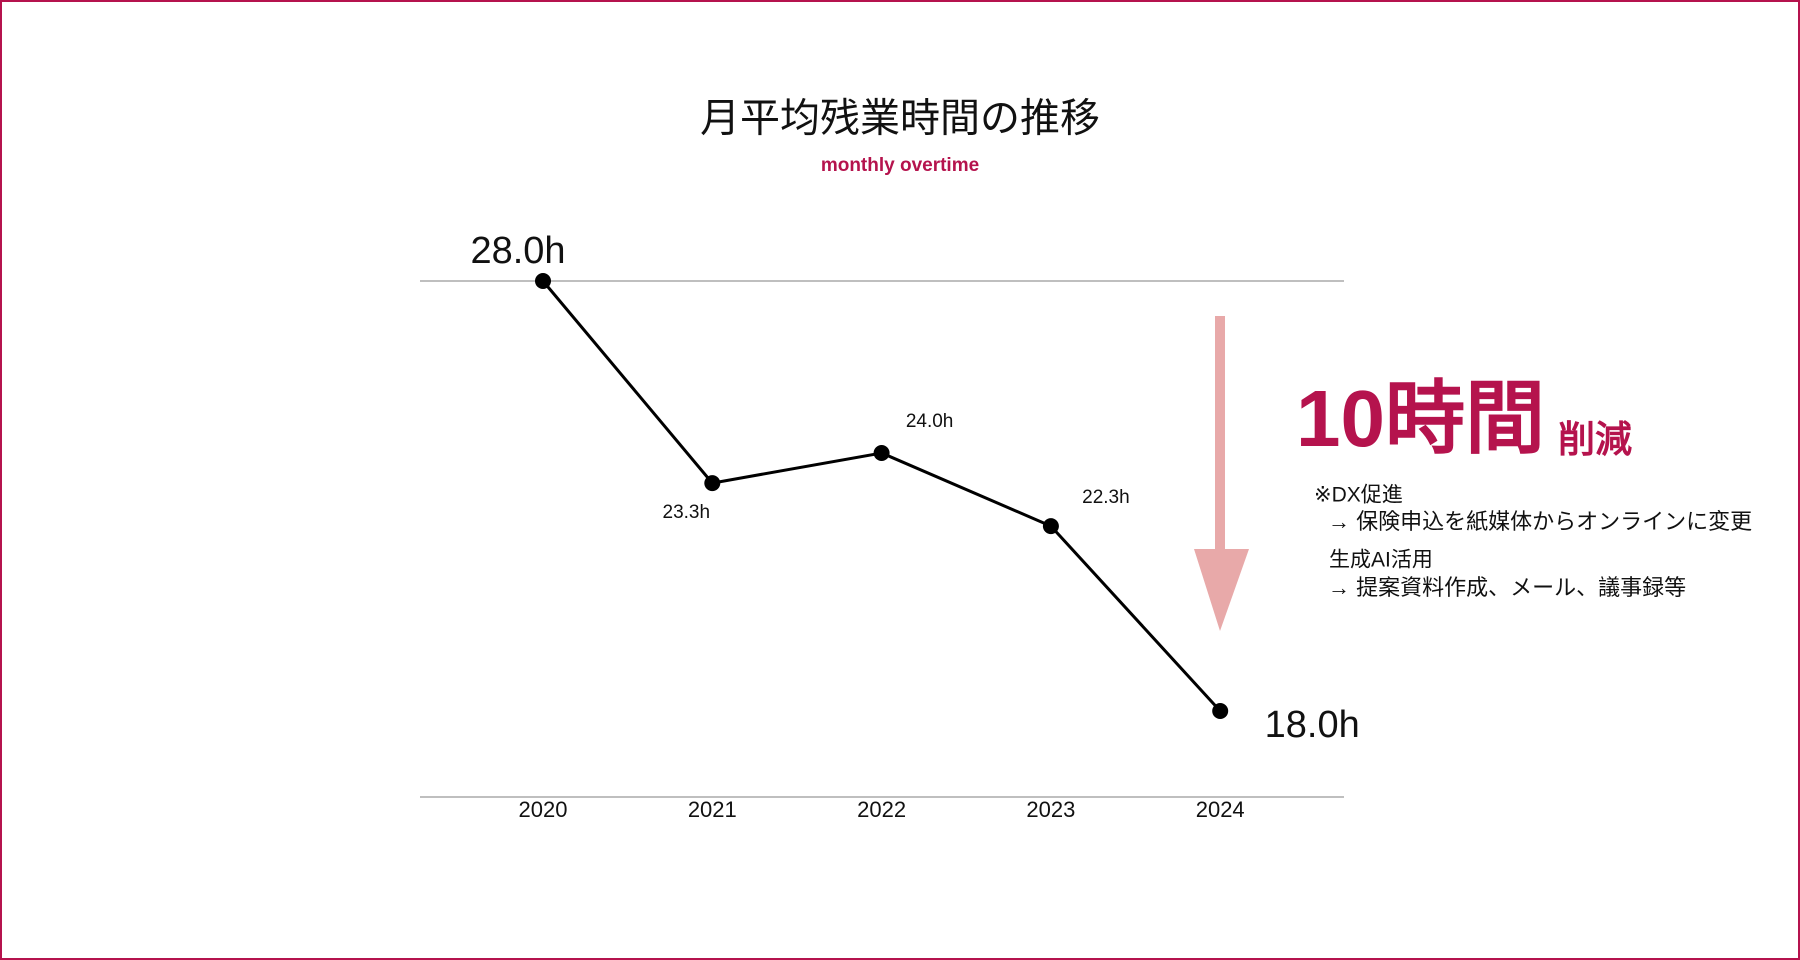 Image resolution: width=1800 pixels, height=960 pixels. What do you see at coordinates (1381, 560) in the screenshot?
I see `note: 生成AI活用` at bounding box center [1381, 560].